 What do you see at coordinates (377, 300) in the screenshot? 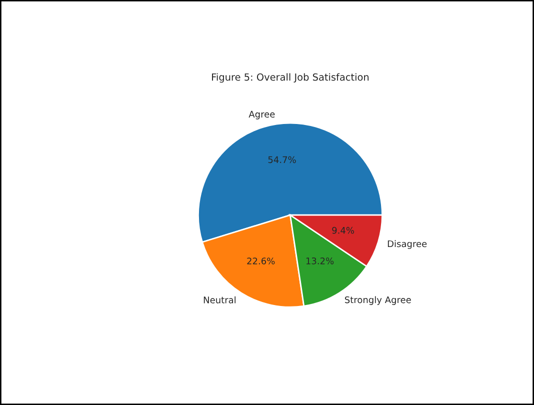
I see `slice-label: Strongly Agree` at bounding box center [377, 300].